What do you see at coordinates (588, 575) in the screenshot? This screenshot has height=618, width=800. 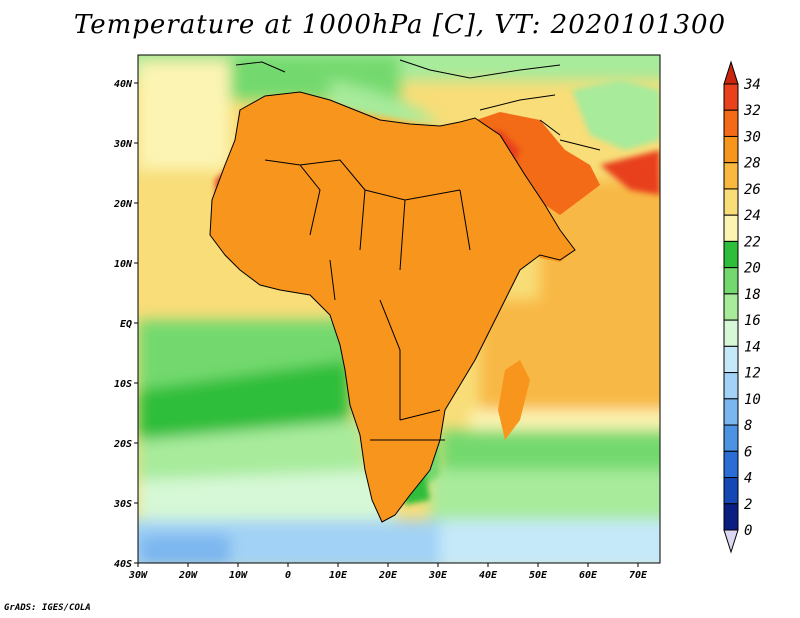 I see `lon-label: 60E` at bounding box center [588, 575].